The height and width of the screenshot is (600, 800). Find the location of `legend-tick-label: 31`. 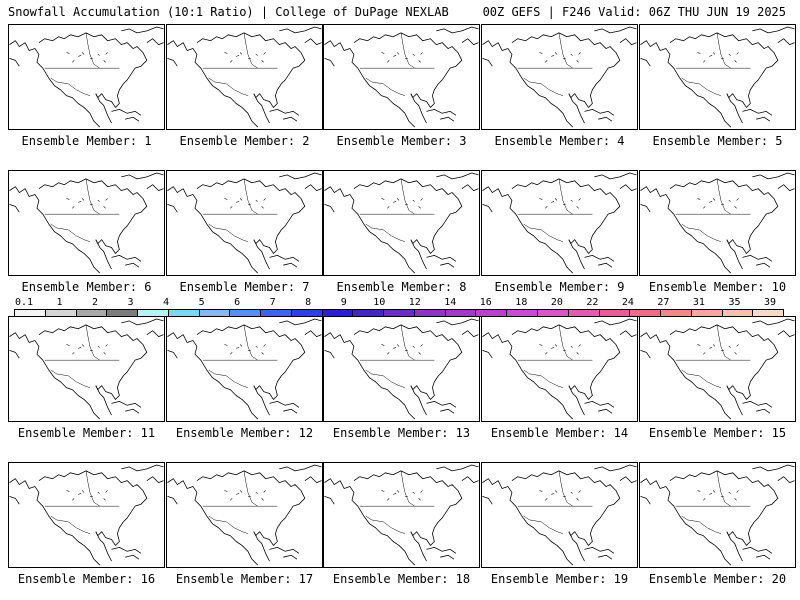

legend-tick-label: 31 is located at coordinates (698, 302).